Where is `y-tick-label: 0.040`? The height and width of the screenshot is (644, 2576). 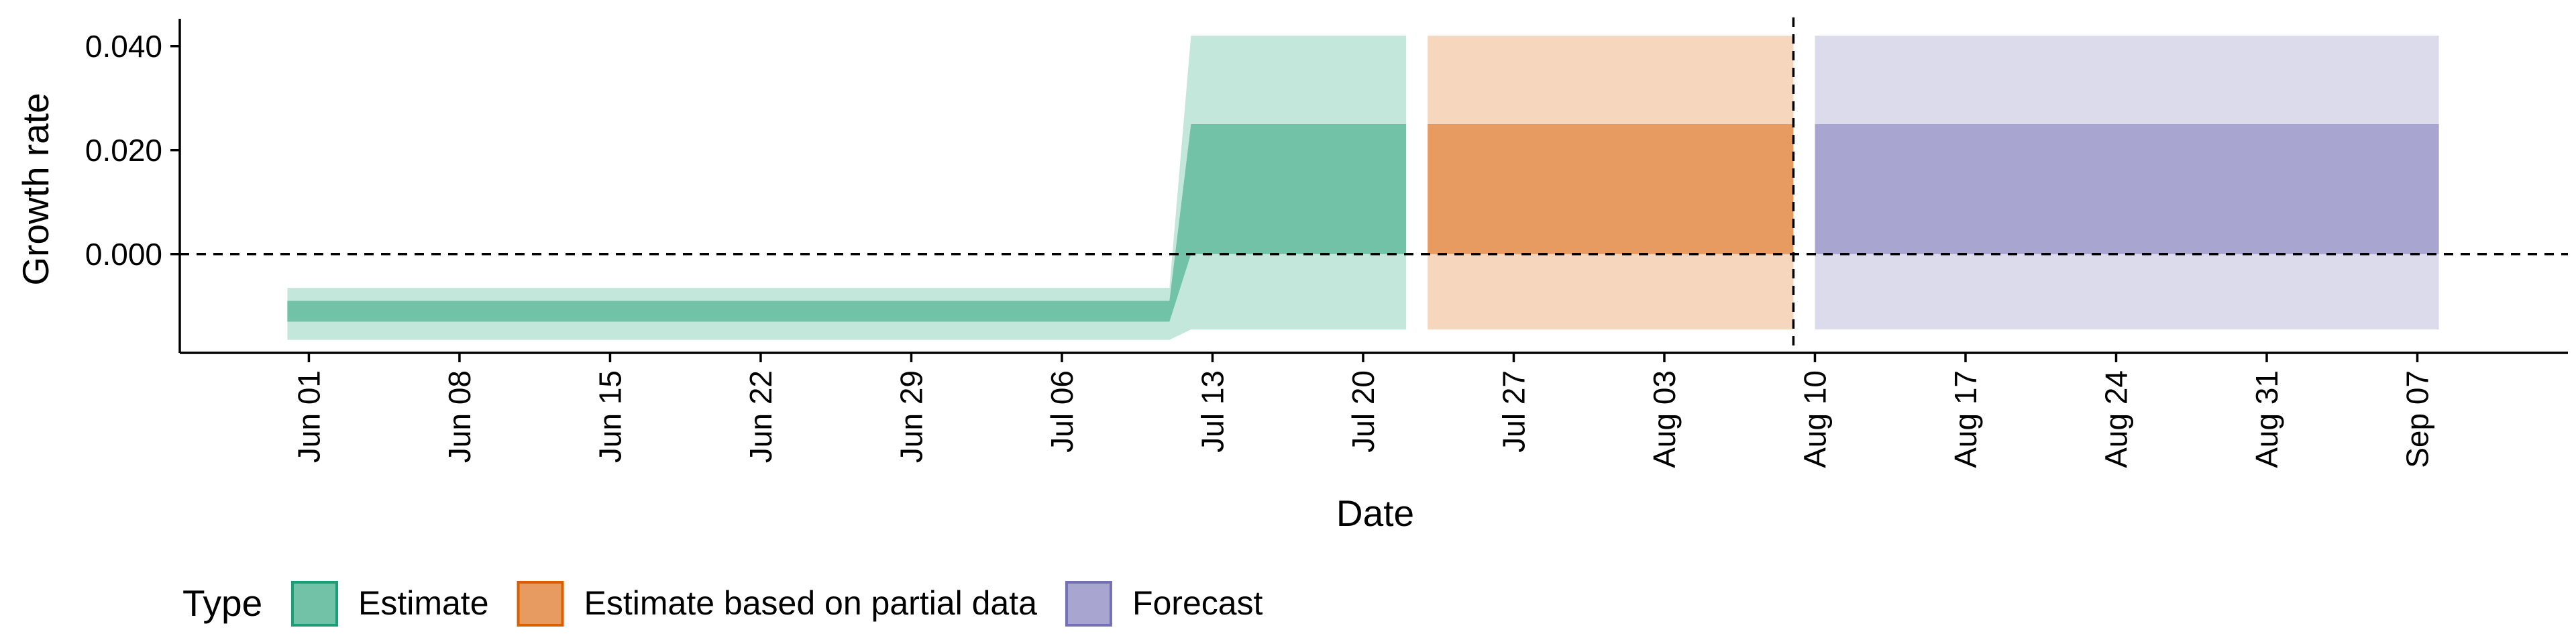
y-tick-label: 0.040 is located at coordinates (123, 46).